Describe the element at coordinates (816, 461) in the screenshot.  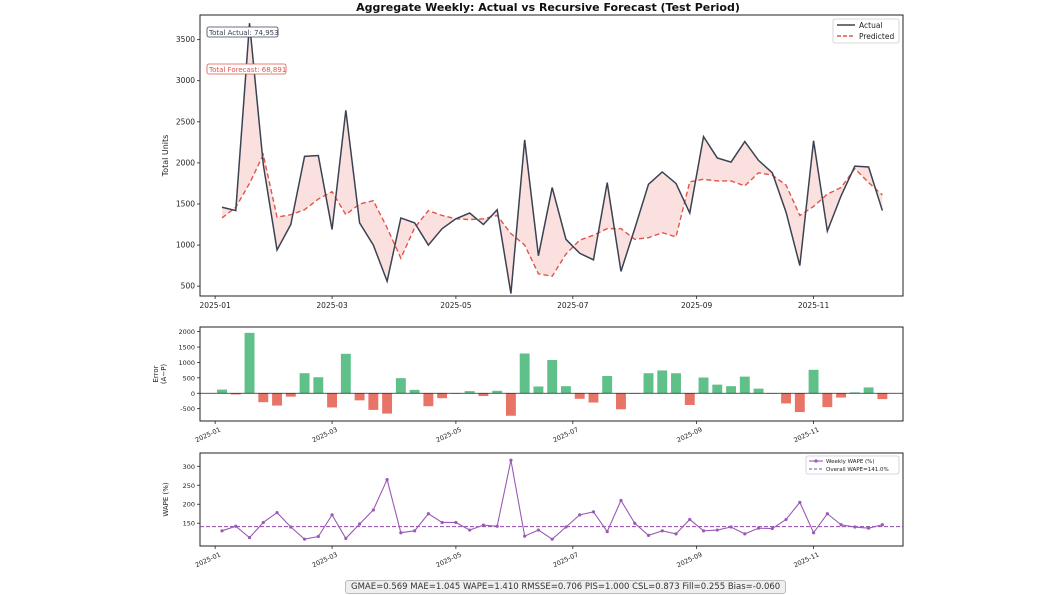
I see `legend-wape-marker` at that location.